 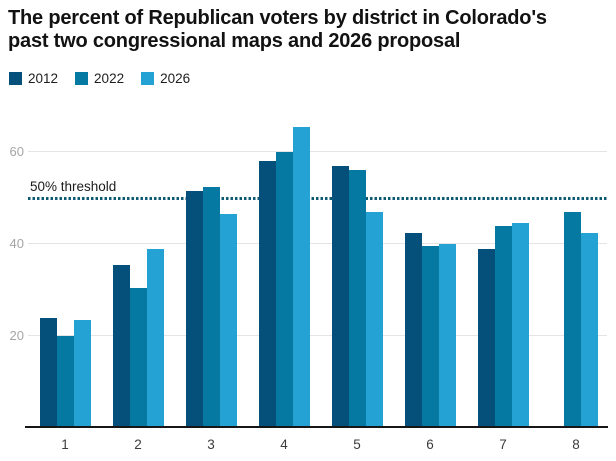 I want to click on x-tick-label-2: 2, so click(x=138, y=444).